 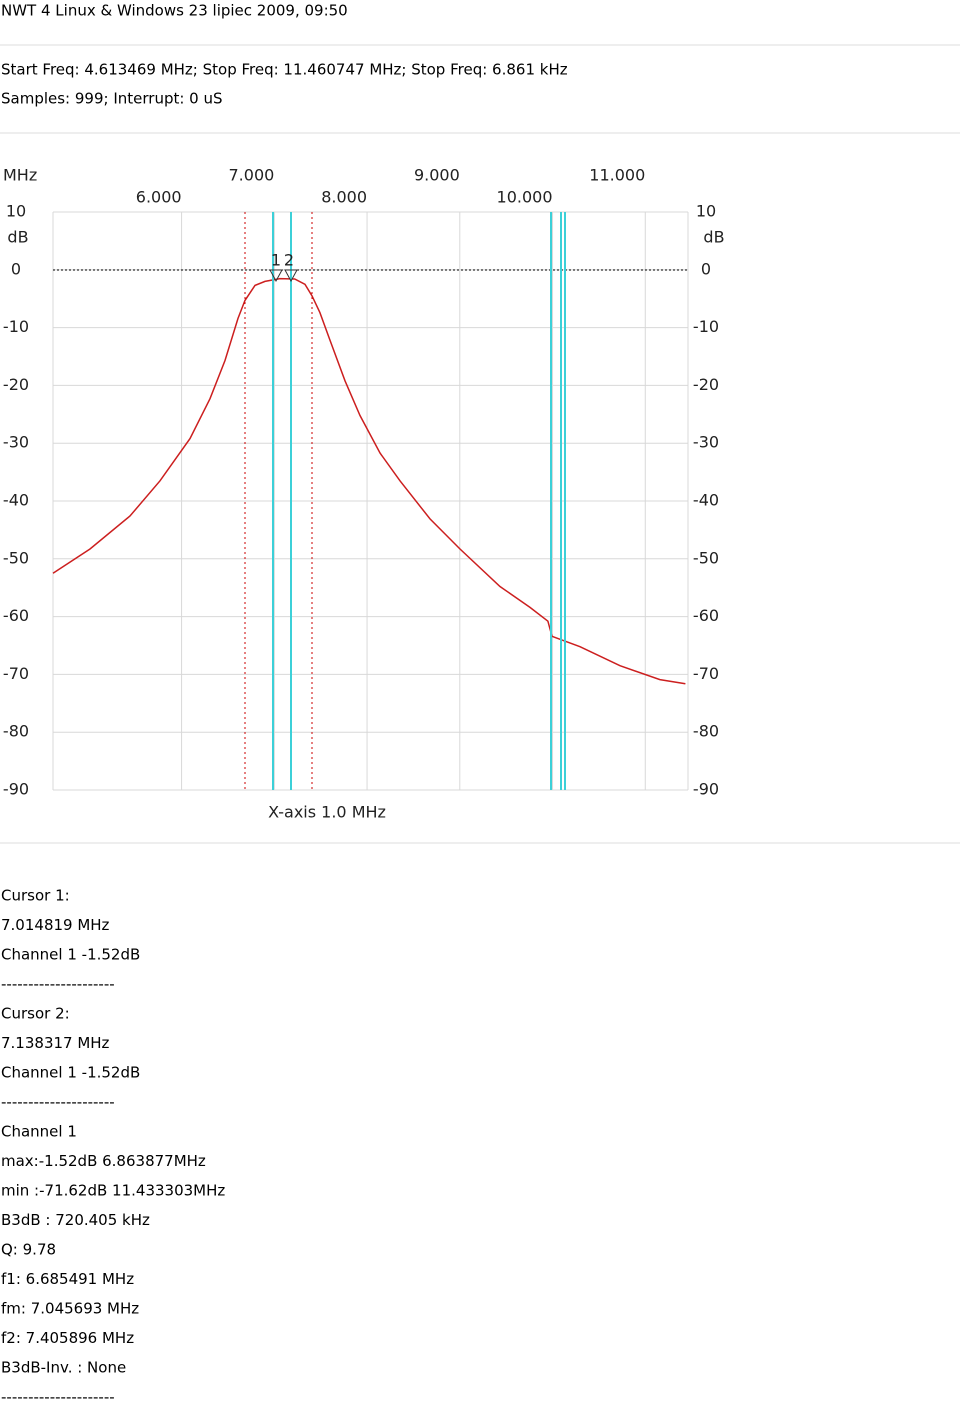 I want to click on result-line: min :-71.62dB 11.433303MHz, so click(x=113, y=1191).